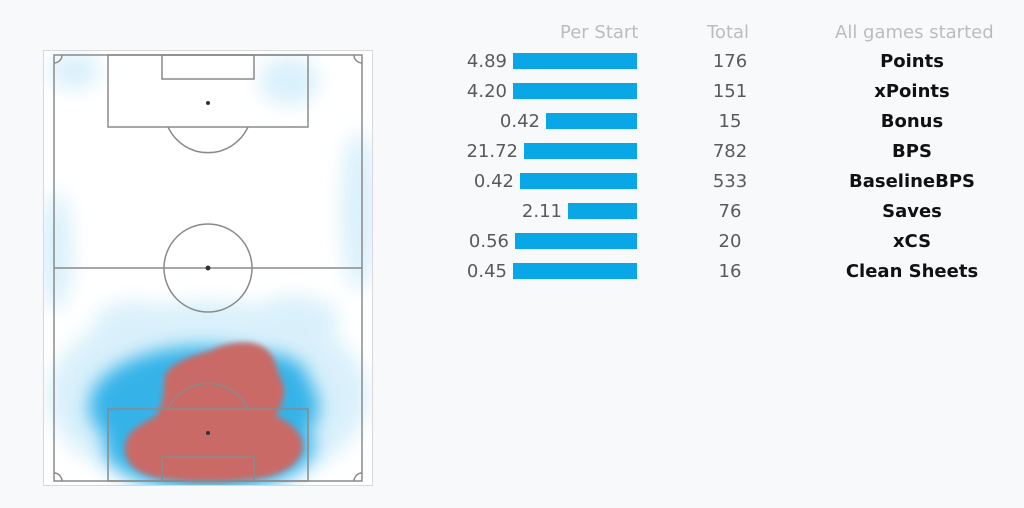  Describe the element at coordinates (728, 32) in the screenshot. I see `header-total: Total` at that location.